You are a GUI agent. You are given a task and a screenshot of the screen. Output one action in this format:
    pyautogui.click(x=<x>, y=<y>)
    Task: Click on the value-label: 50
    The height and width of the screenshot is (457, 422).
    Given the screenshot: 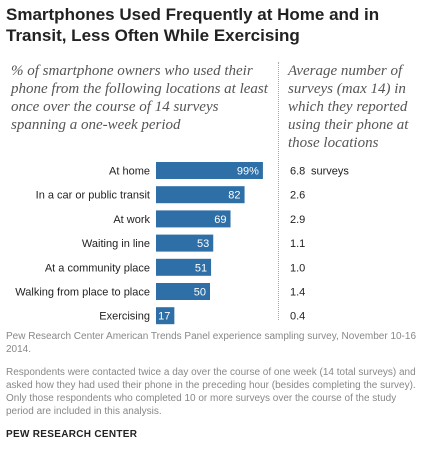 What is the action you would take?
    pyautogui.click(x=200, y=293)
    